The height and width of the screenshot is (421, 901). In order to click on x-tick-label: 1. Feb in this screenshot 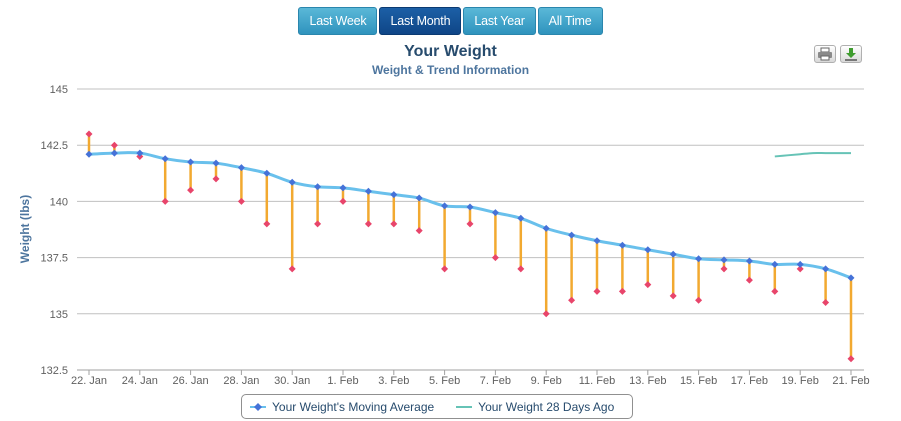, I will do `click(342, 381)`.